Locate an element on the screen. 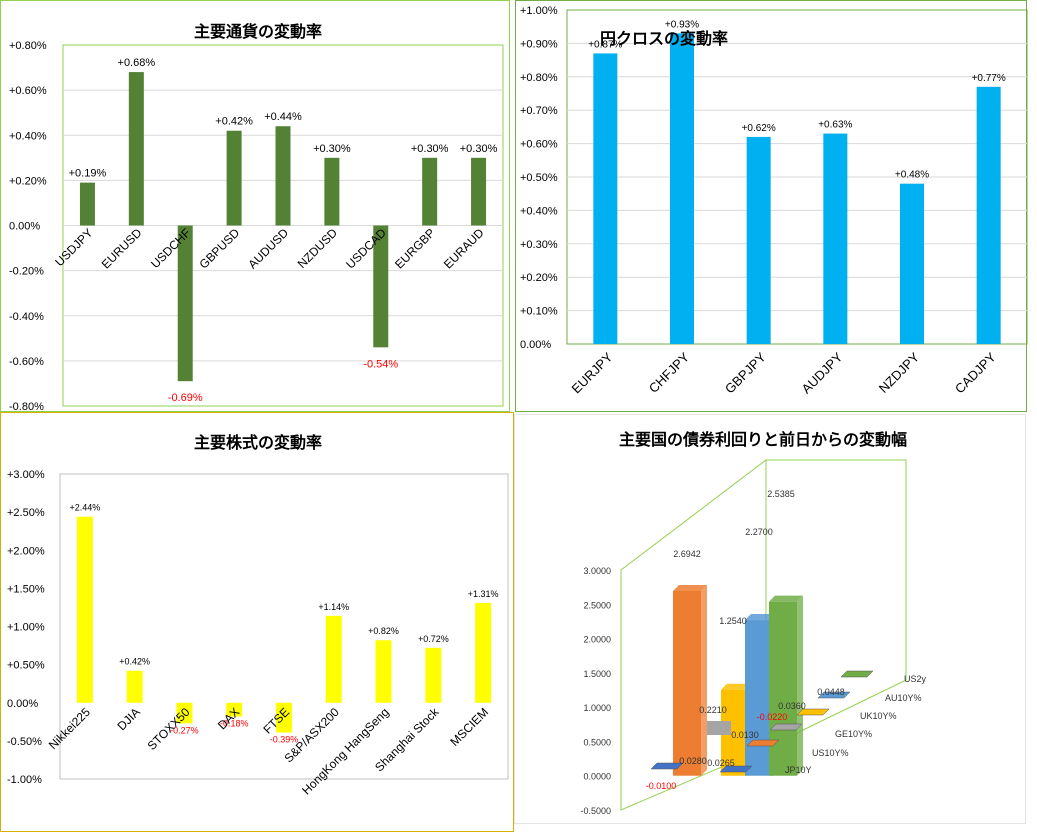 The height and width of the screenshot is (833, 1037). y-tick-label: +0.10% is located at coordinates (539, 312).